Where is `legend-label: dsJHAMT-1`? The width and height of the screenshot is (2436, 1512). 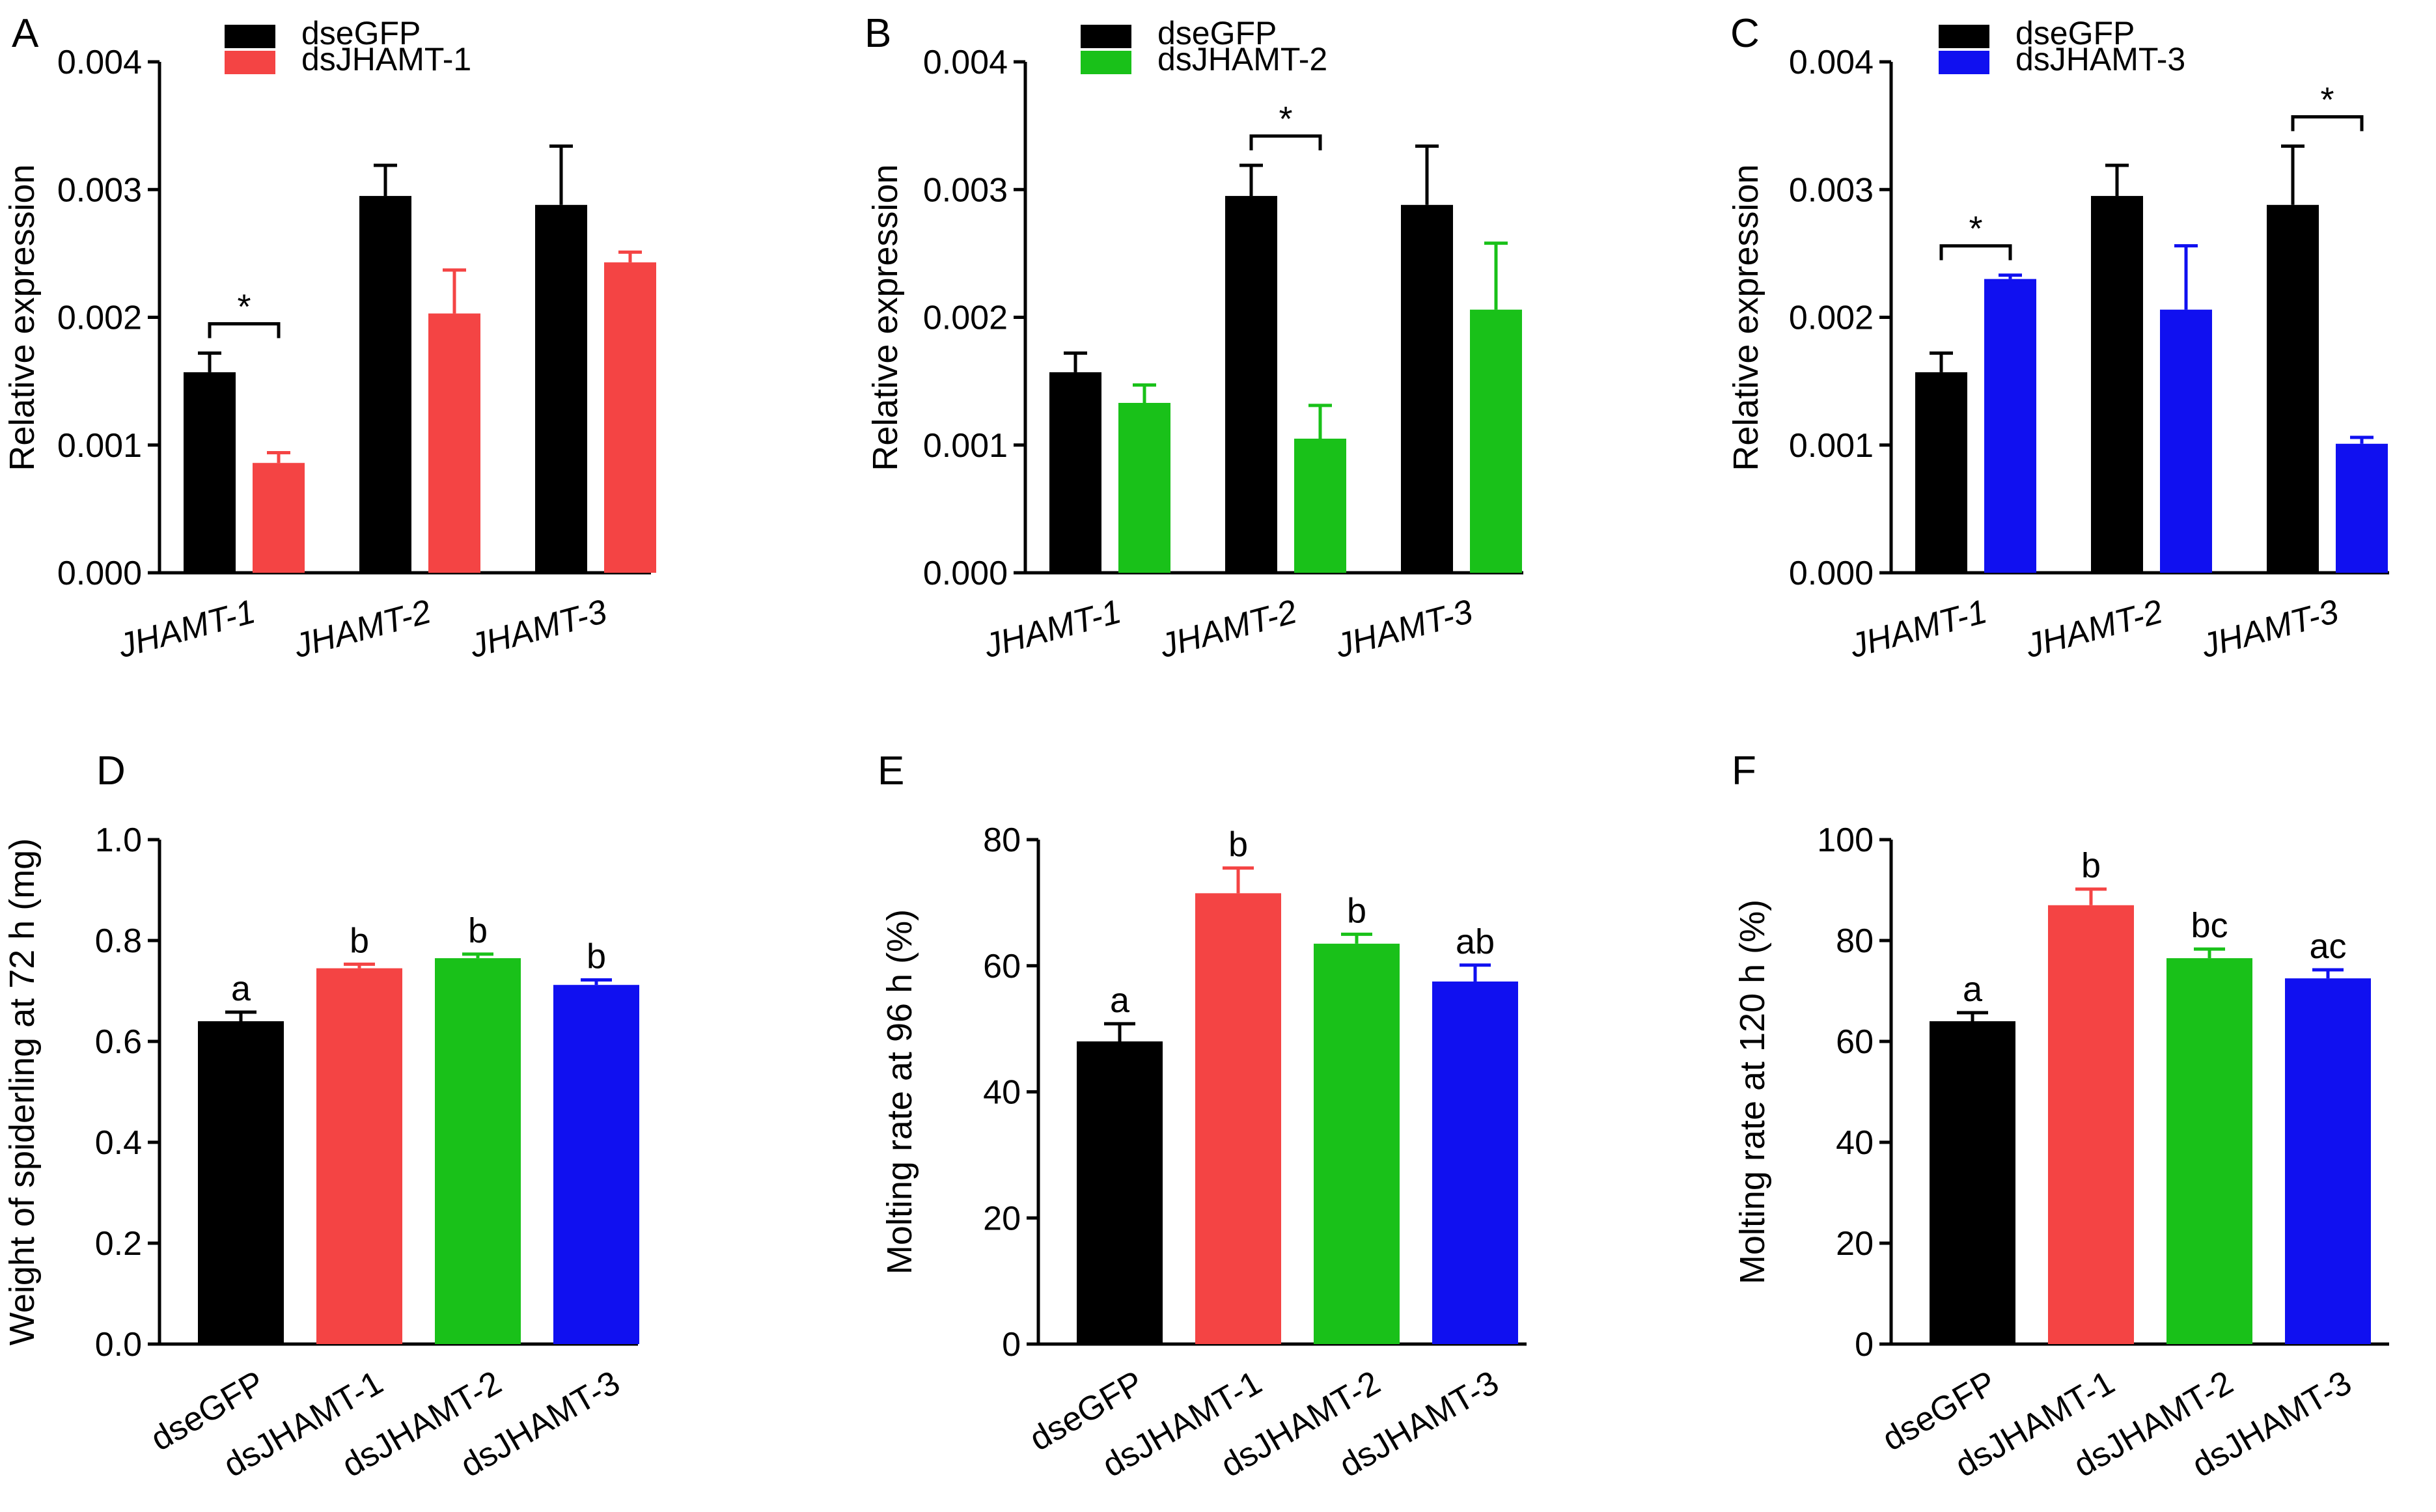
legend-label: dsJHAMT-1 is located at coordinates (386, 59).